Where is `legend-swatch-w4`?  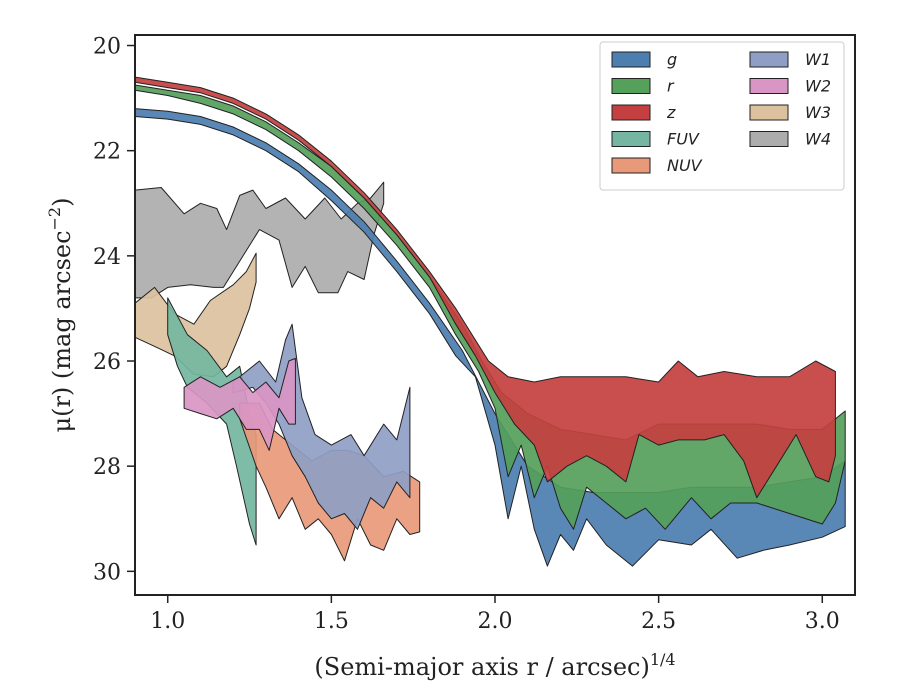
legend-swatch-w4 is located at coordinates (769, 139).